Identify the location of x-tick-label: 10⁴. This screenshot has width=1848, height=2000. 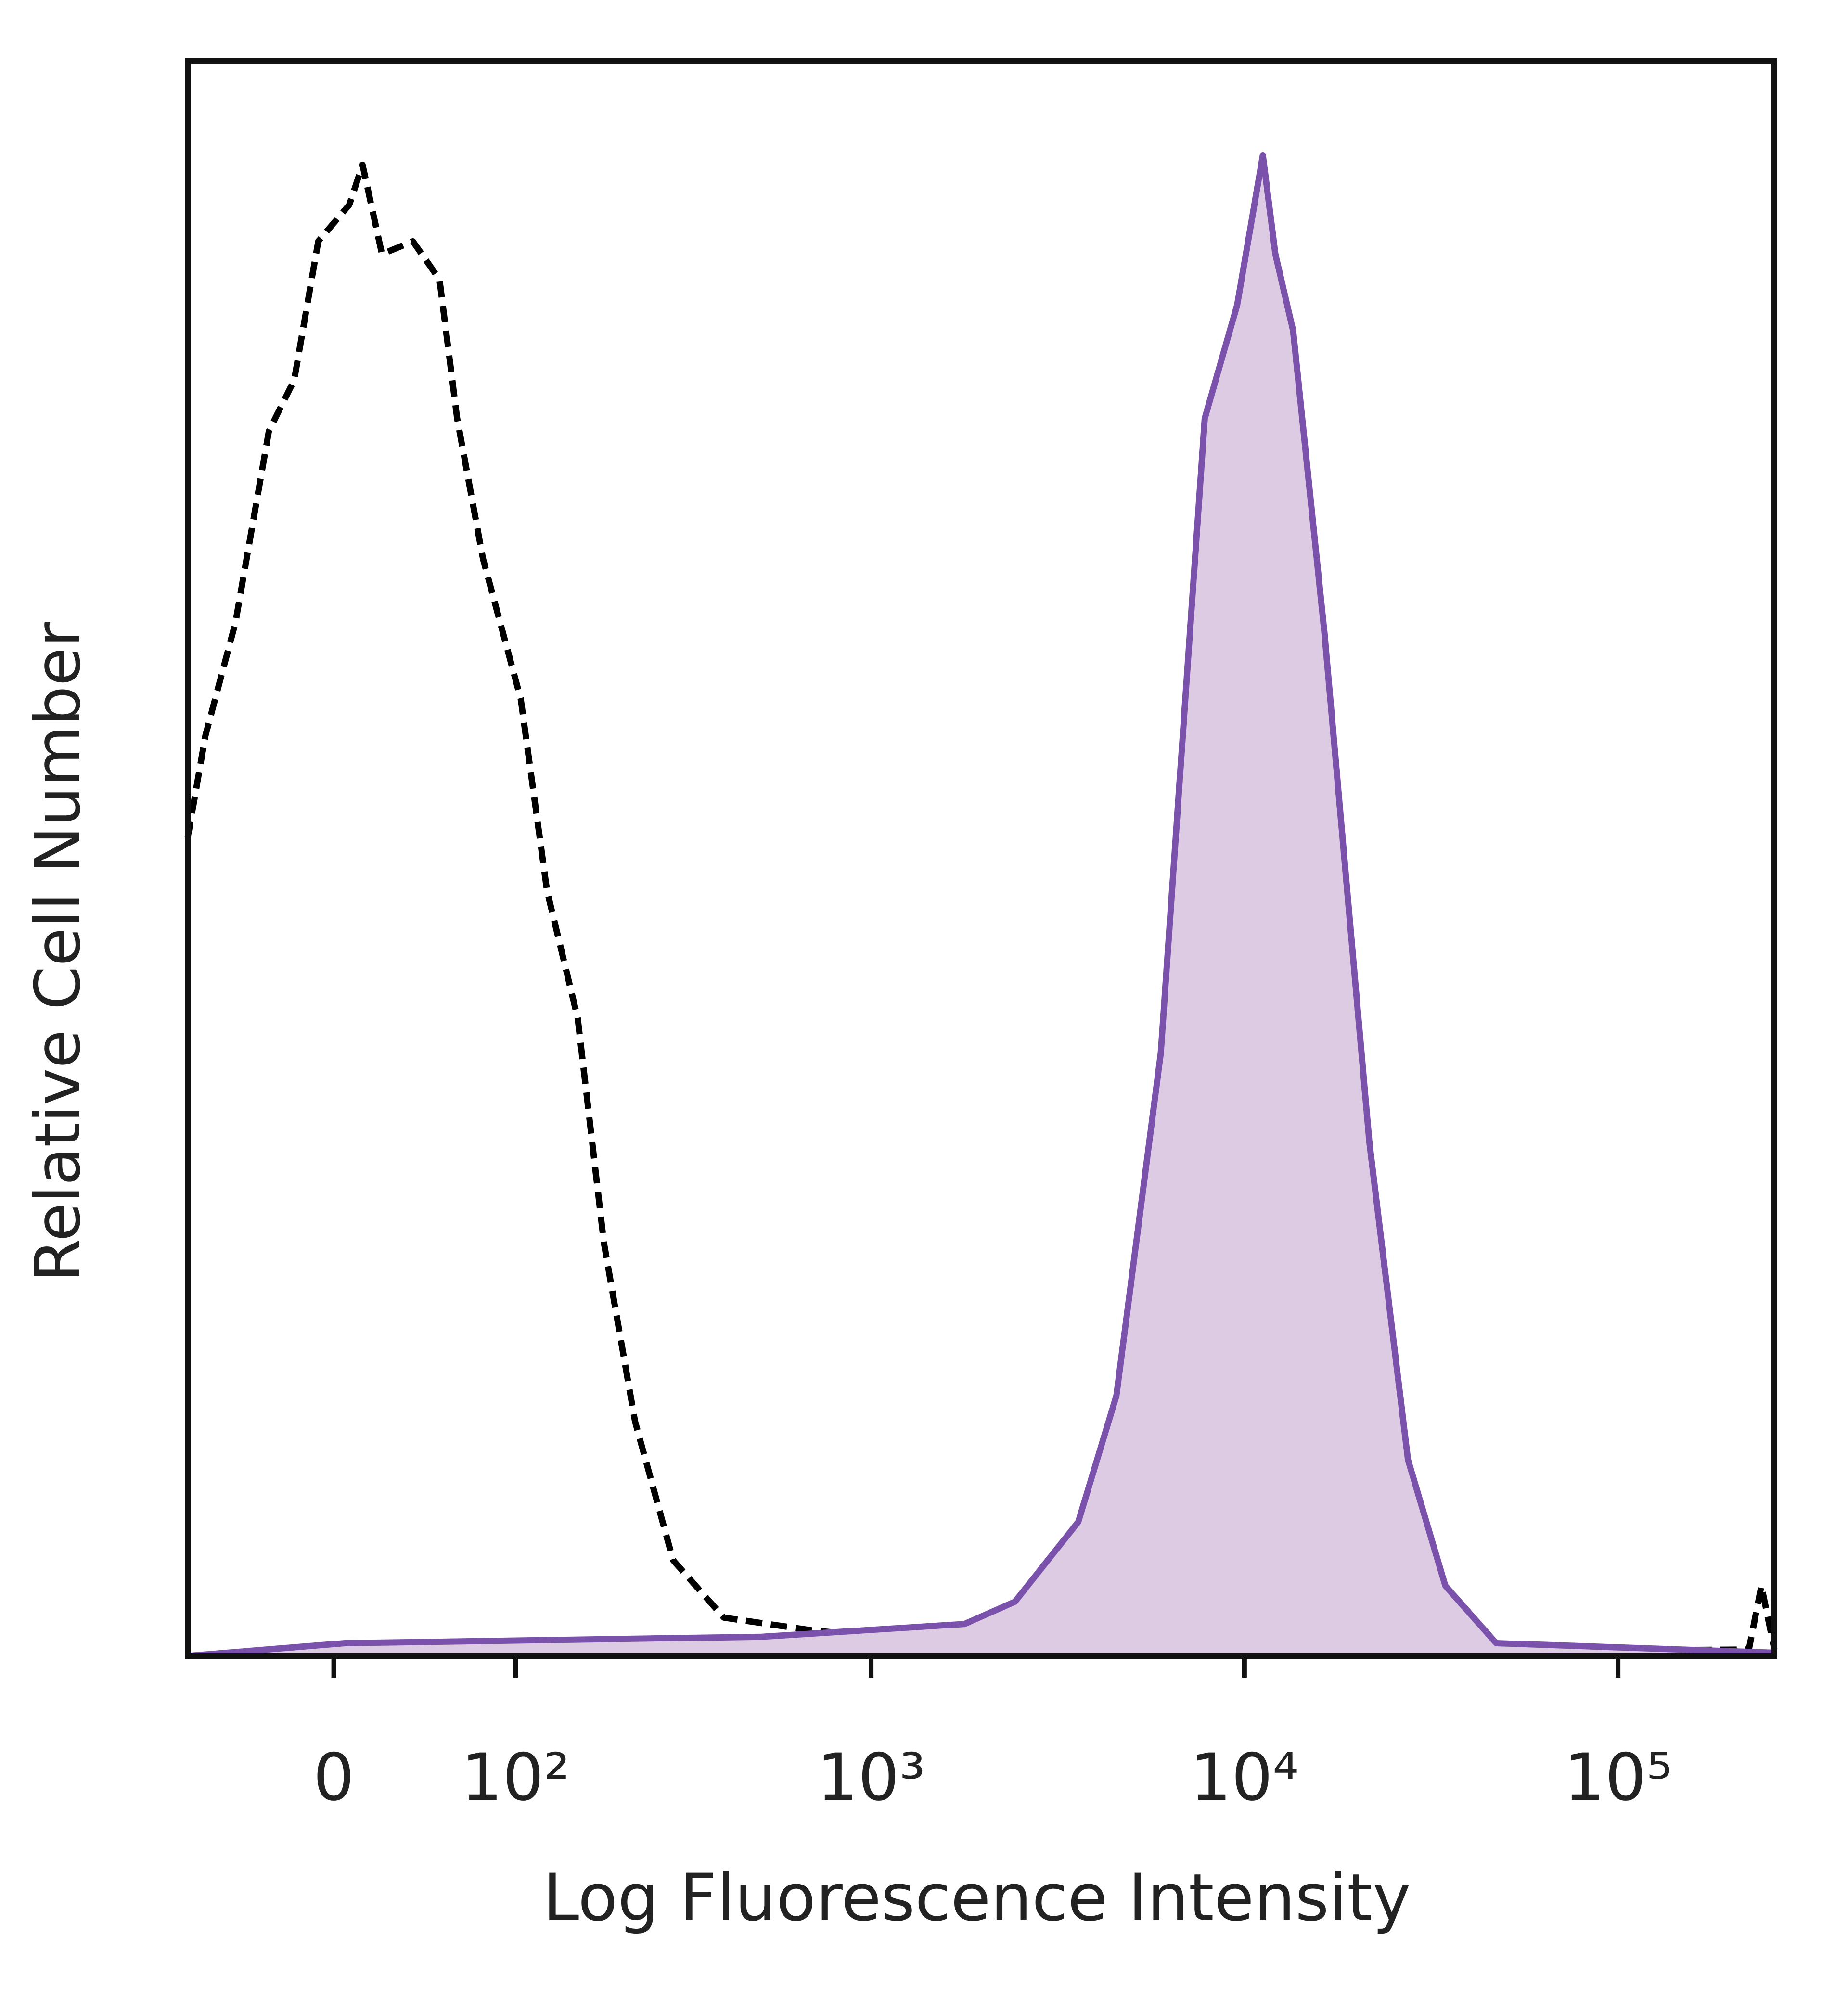
(1244, 1777).